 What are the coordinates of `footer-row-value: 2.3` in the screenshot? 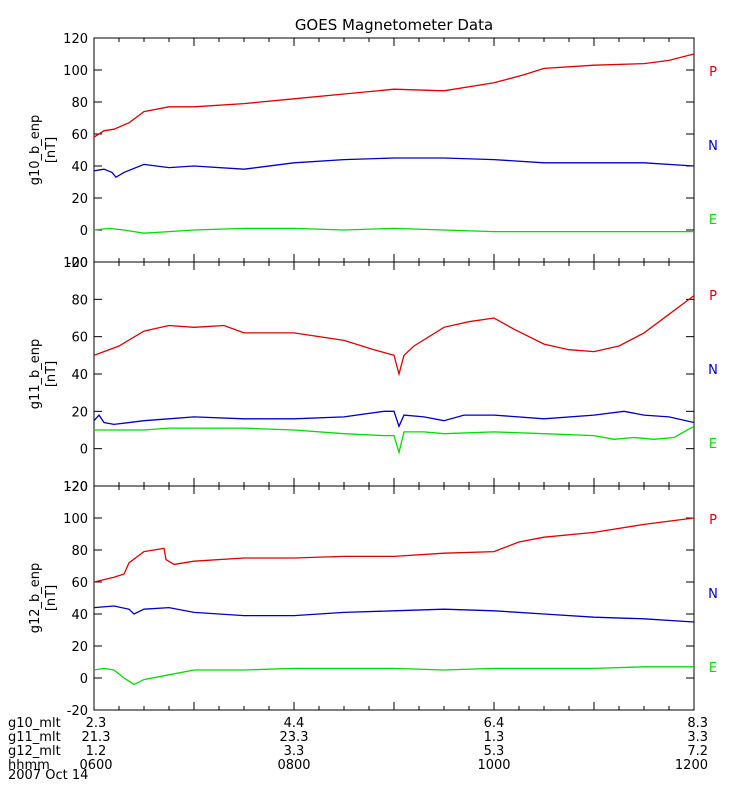 It's located at (96, 723).